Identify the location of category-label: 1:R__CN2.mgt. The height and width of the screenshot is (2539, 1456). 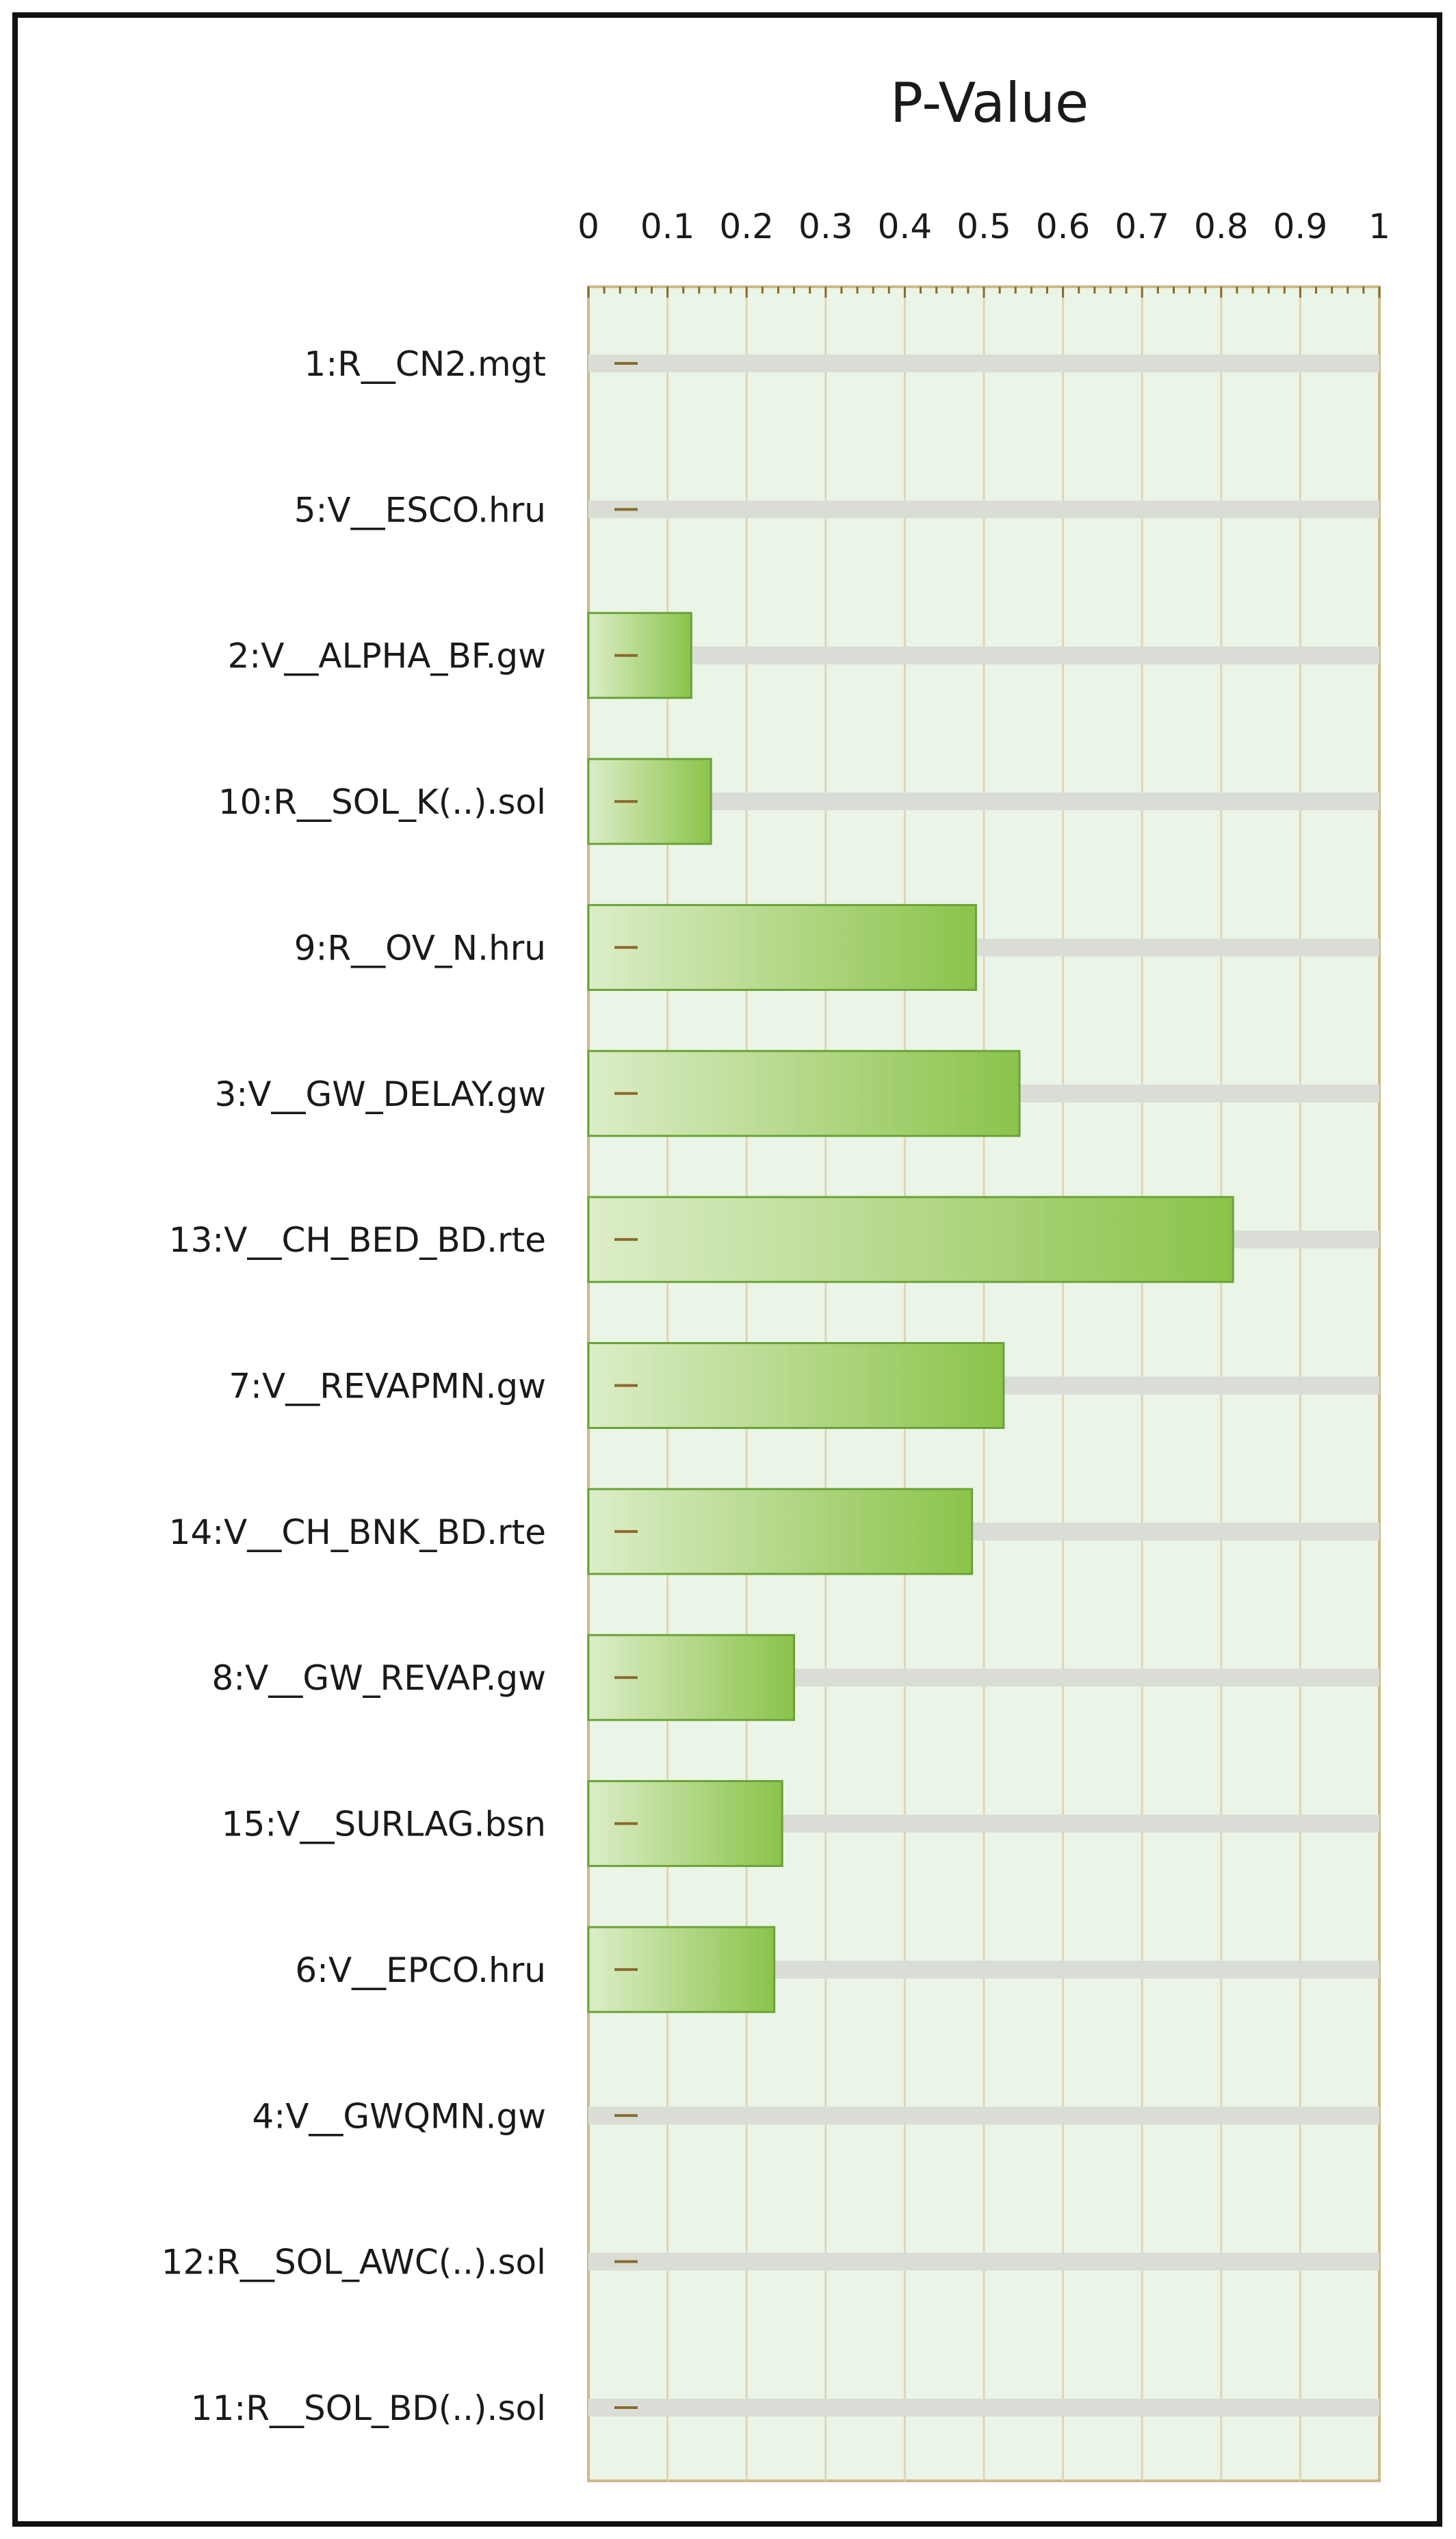
(425, 364).